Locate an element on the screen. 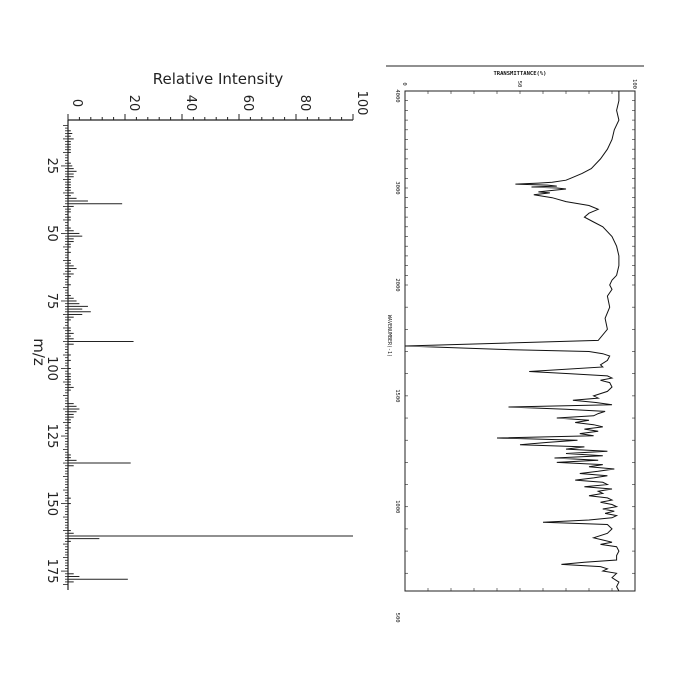  ir-y-tick-label: 50 is located at coordinates (519, 84).